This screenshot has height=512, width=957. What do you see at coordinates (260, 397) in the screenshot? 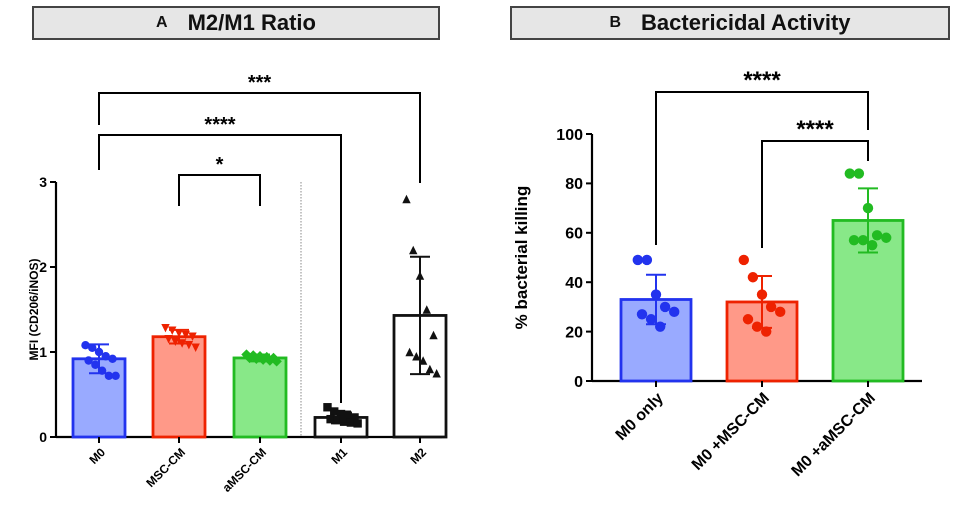
I see `panel-a-bar-amsc-cm` at bounding box center [260, 397].